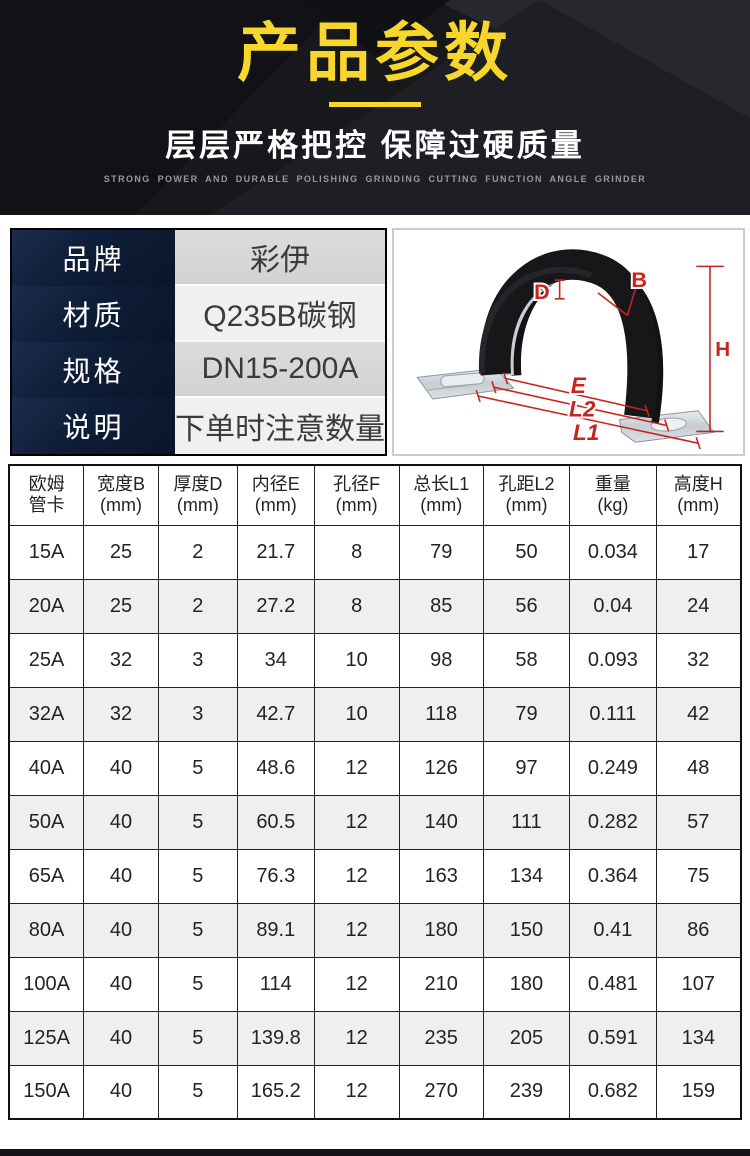  What do you see at coordinates (197, 495) in the screenshot?
I see `col-header-thickness-d: 厚度D (mm)` at bounding box center [197, 495].